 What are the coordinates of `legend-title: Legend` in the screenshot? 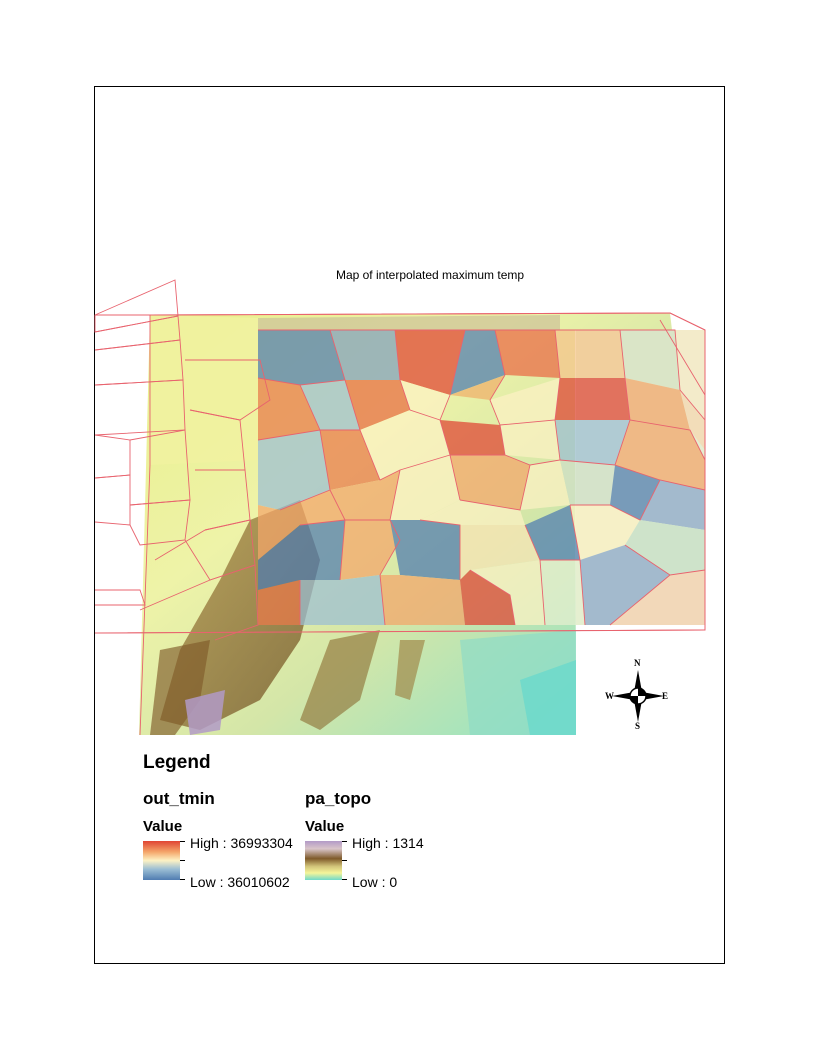 It's located at (177, 762).